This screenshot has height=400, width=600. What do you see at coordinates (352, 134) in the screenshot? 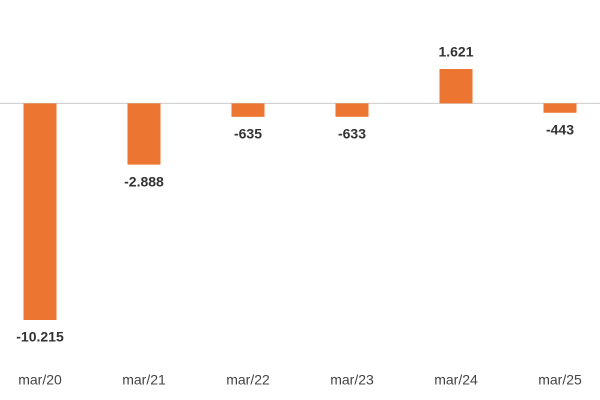
I see `value-label: -633` at bounding box center [352, 134].